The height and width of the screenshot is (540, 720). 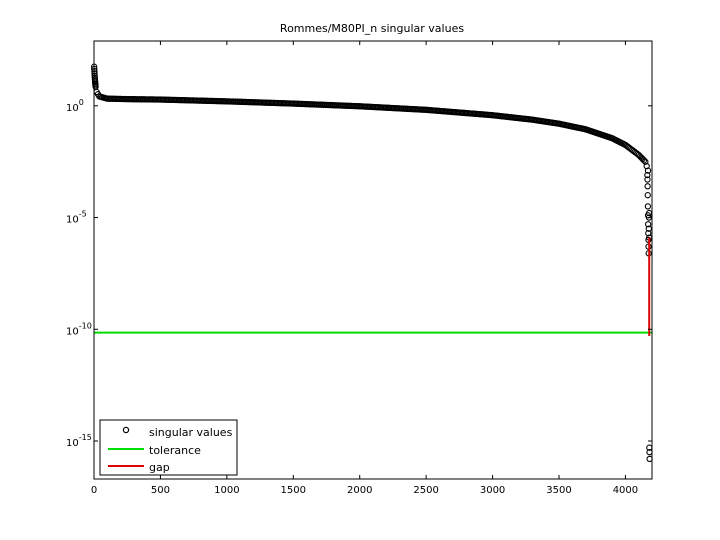 What do you see at coordinates (191, 432) in the screenshot?
I see `legend-label-singular-values: singular values` at bounding box center [191, 432].